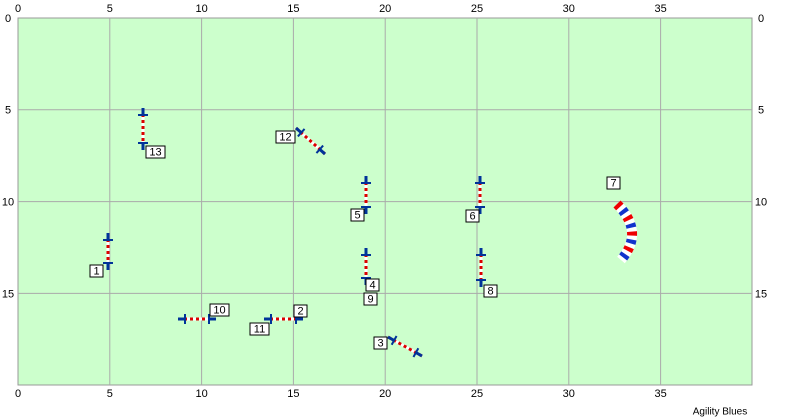  I want to click on obstacle-number: 1, so click(96, 271).